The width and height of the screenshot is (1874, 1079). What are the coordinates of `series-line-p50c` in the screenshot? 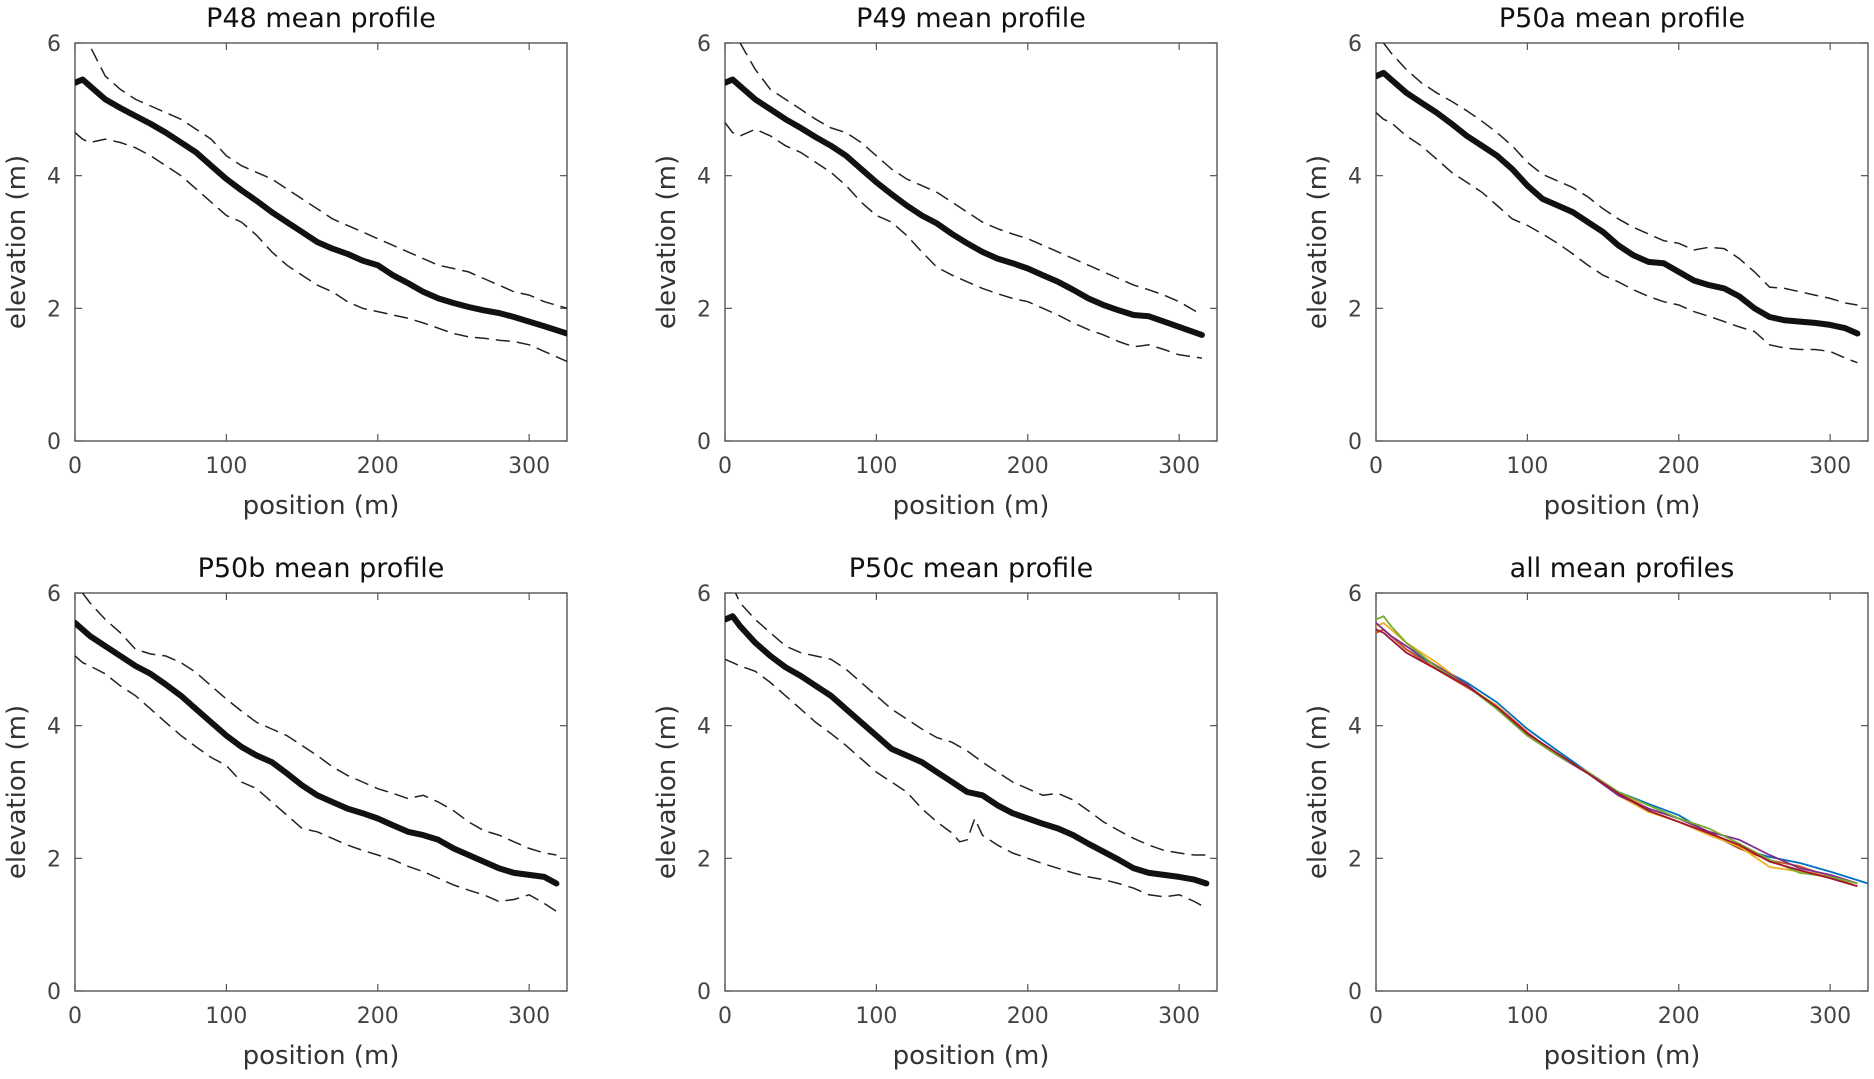 It's located at (1617, 750).